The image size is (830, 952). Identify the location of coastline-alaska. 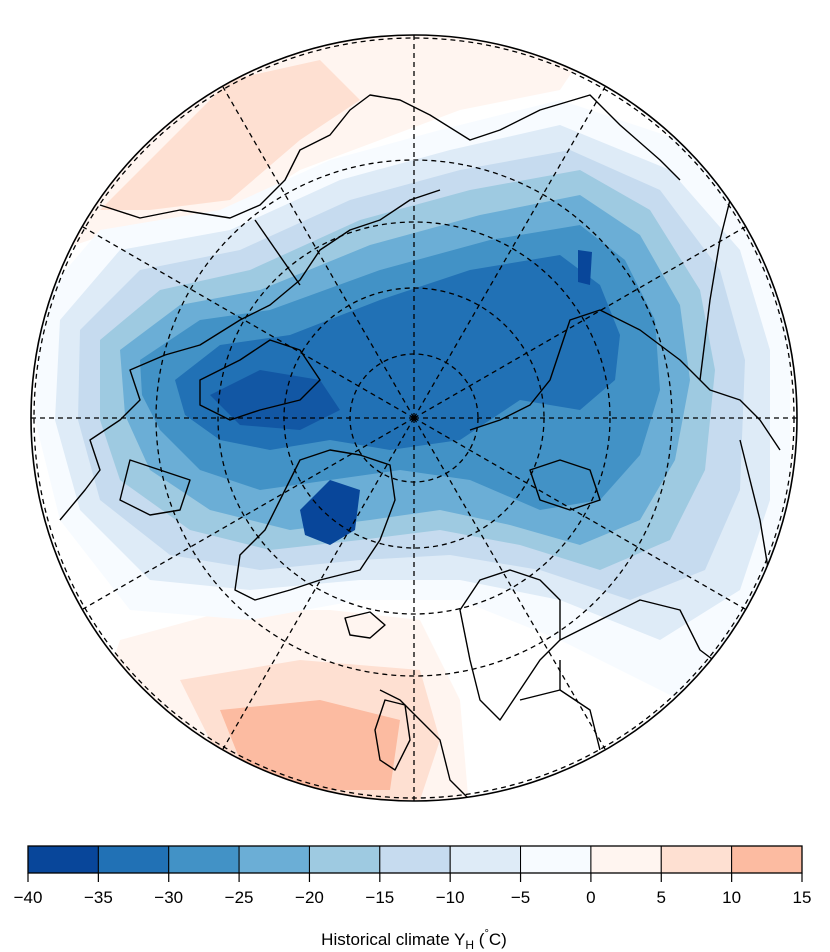
(390, 156).